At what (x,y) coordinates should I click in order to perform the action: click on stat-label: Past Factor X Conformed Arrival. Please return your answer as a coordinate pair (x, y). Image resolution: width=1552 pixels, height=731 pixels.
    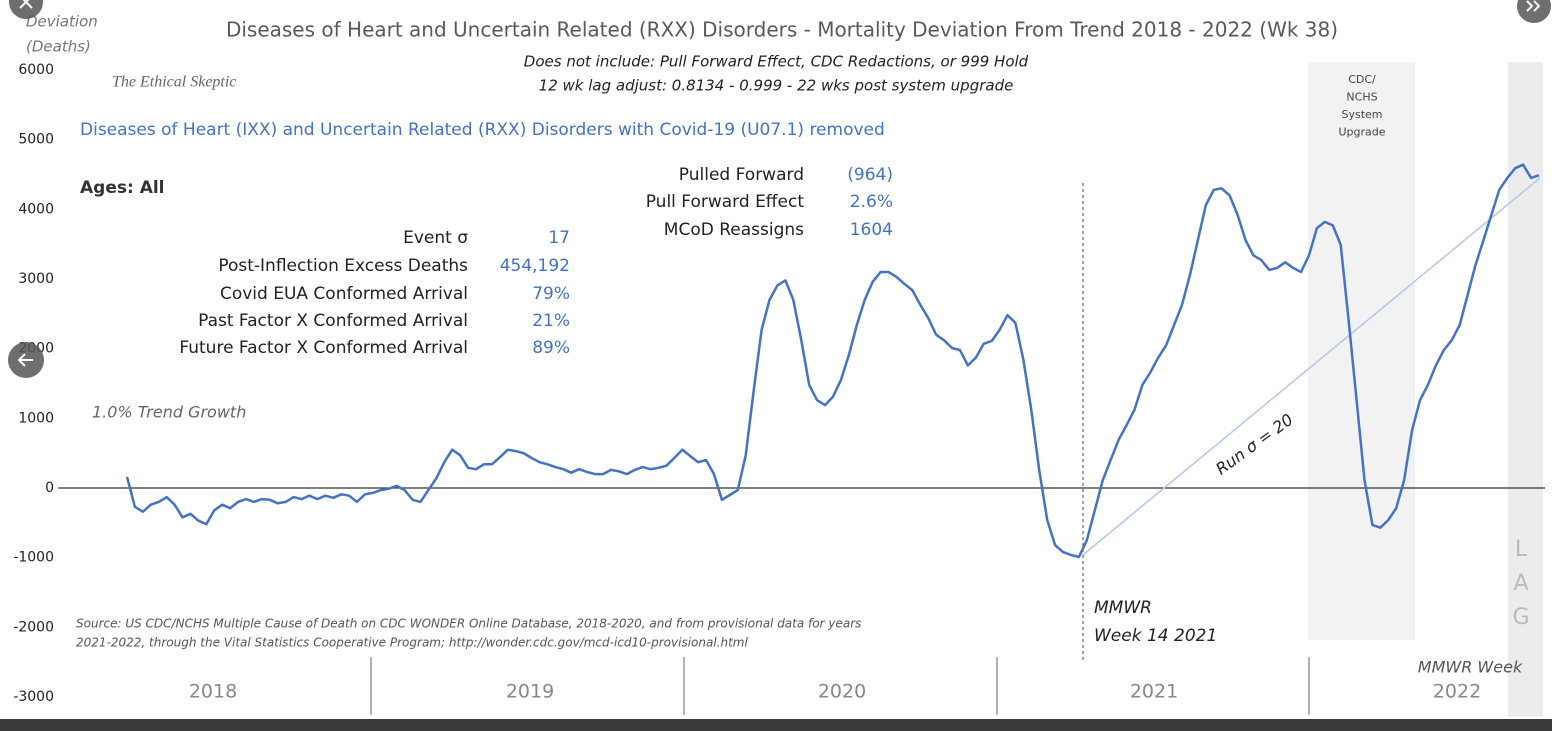
    Looking at the image, I should click on (333, 321).